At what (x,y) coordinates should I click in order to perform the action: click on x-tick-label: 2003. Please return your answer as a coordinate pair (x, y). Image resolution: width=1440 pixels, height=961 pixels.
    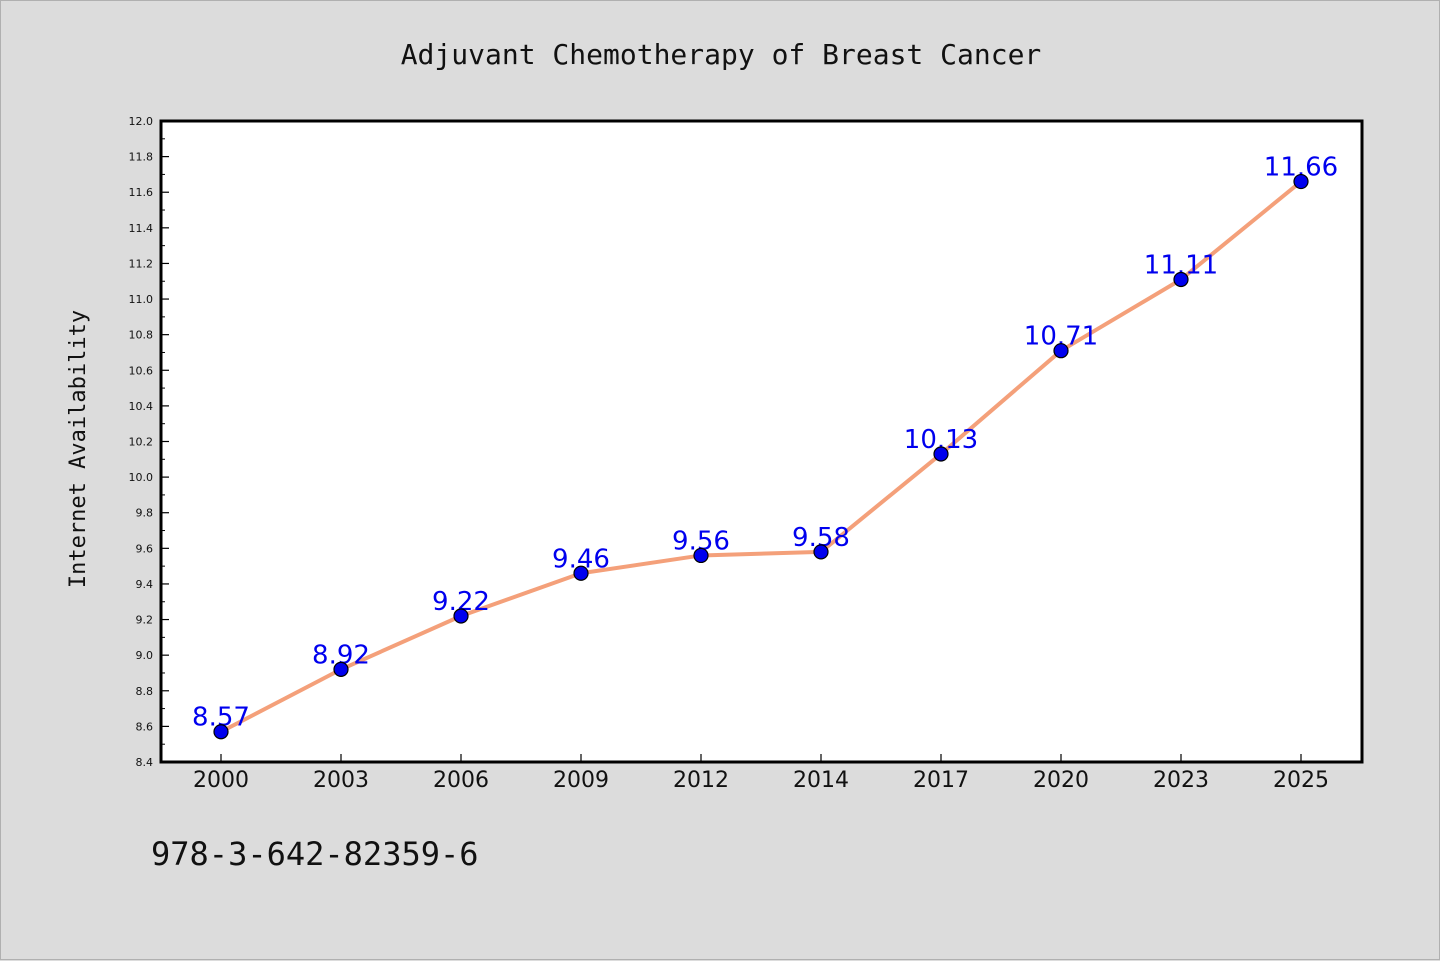
    Looking at the image, I should click on (341, 780).